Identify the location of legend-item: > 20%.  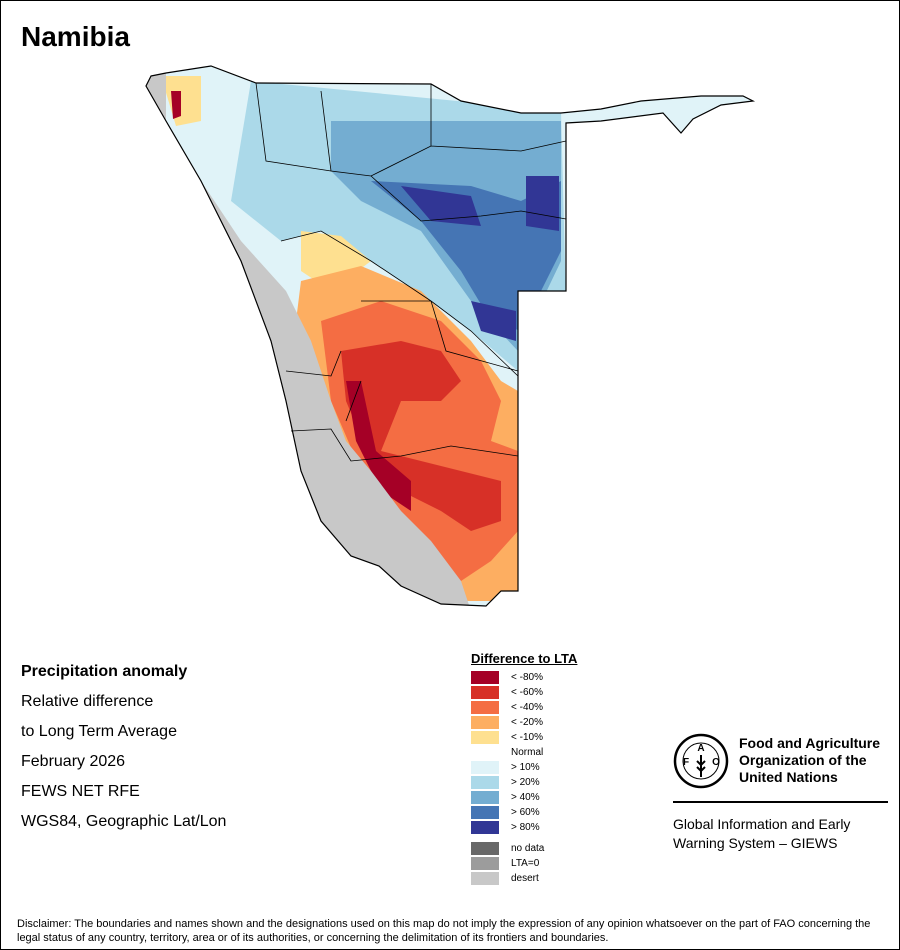
(524, 782).